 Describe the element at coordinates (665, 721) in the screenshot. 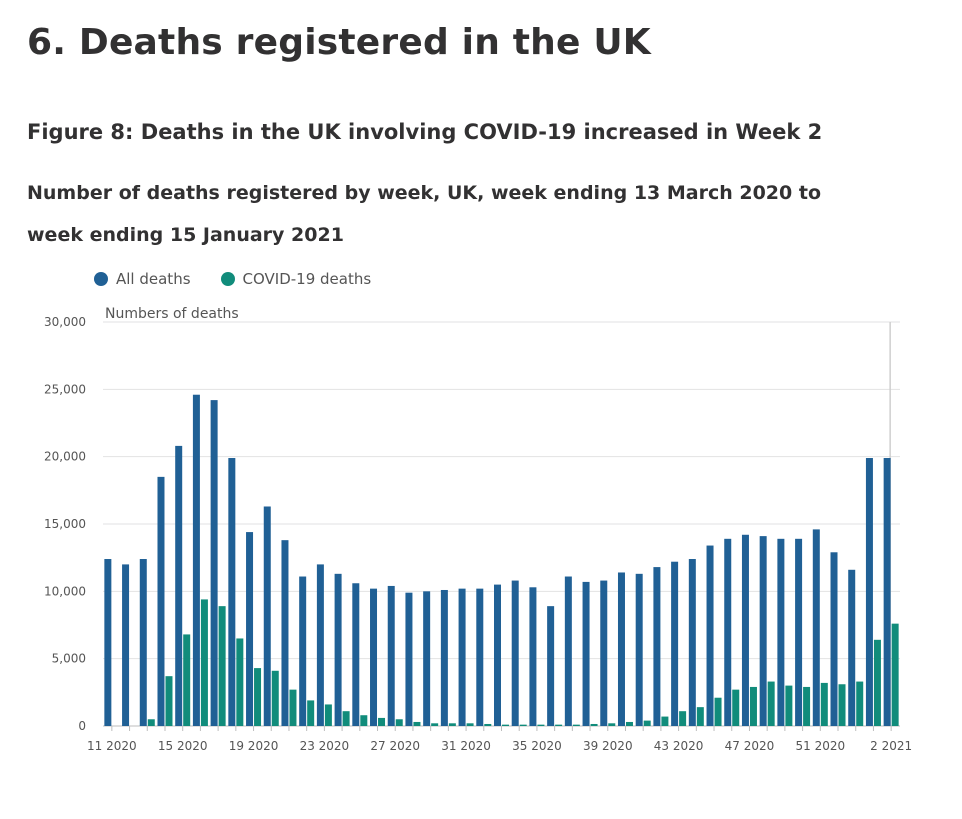

I see `bar-covid-deaths-42-2020` at that location.